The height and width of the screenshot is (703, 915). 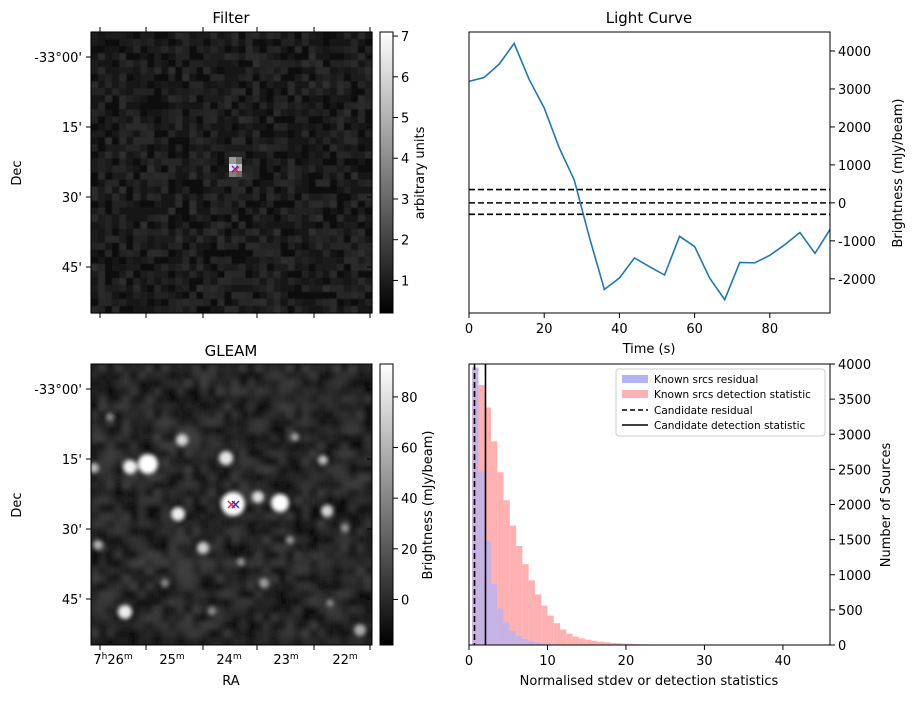 What do you see at coordinates (231, 351) in the screenshot?
I see `gleam-title: GLEAM` at bounding box center [231, 351].